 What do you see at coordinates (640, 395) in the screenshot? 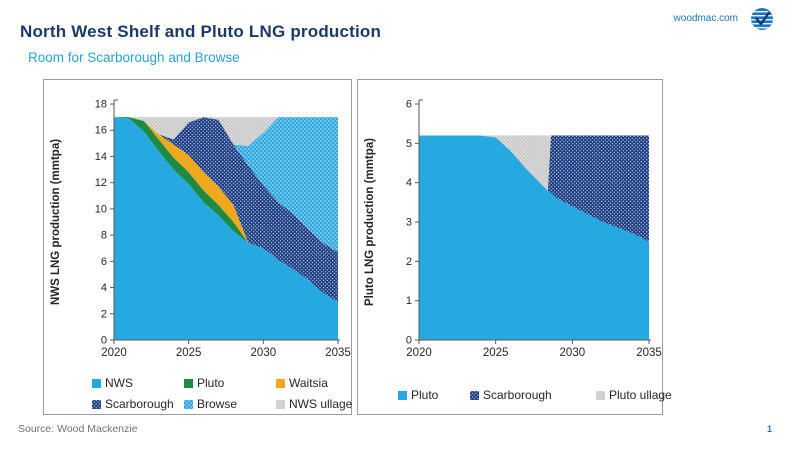
I see `legend-label: Pluto ullage` at bounding box center [640, 395].